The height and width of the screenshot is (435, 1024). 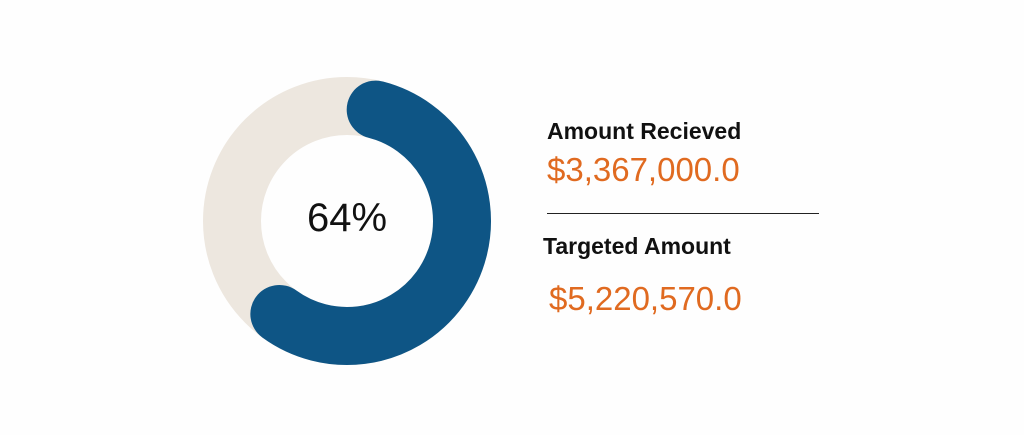 I want to click on progress-percentage: 64%, so click(x=347, y=217).